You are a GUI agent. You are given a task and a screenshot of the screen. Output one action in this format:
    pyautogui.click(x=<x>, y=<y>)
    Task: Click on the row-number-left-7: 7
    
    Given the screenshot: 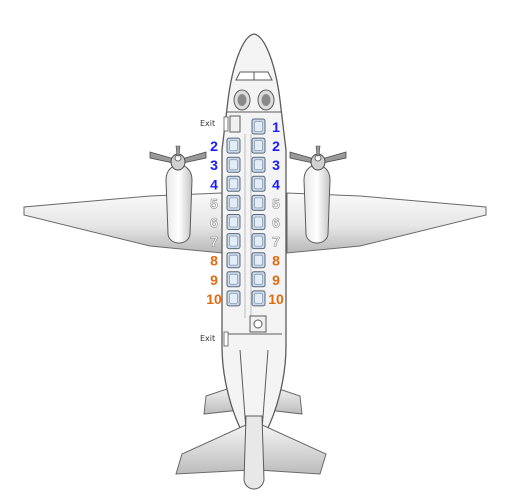 What is the action you would take?
    pyautogui.click(x=214, y=242)
    